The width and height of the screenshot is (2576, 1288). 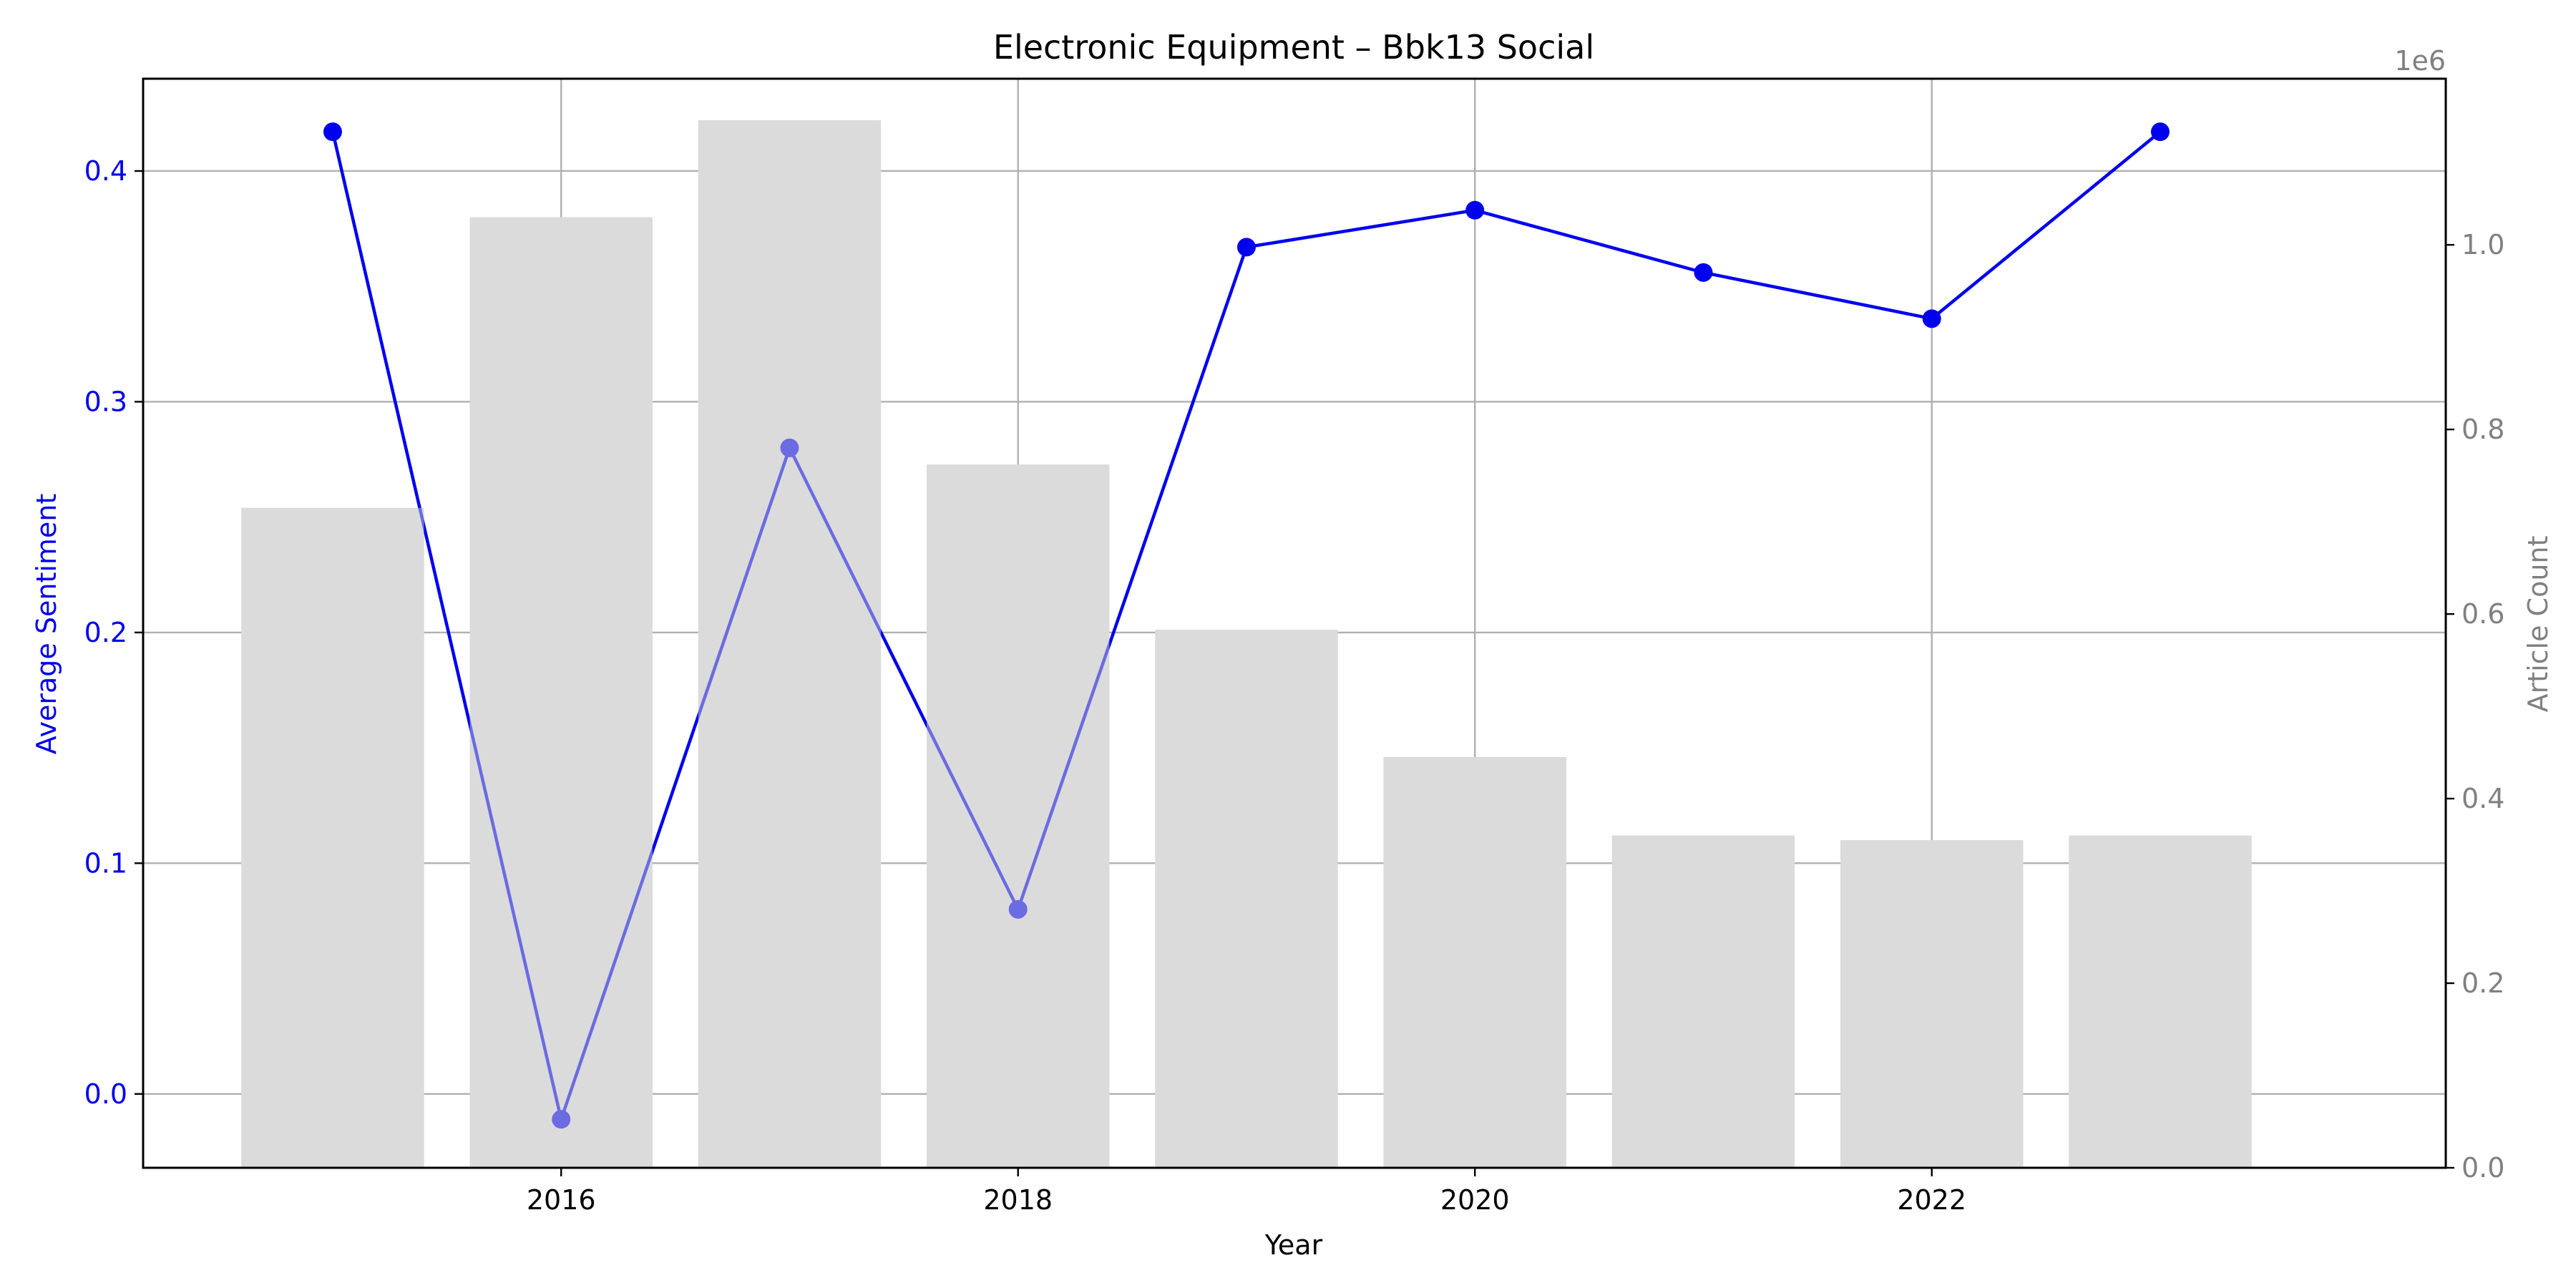 I want to click on left-axis-title: Average Sentiment, so click(x=46, y=624).